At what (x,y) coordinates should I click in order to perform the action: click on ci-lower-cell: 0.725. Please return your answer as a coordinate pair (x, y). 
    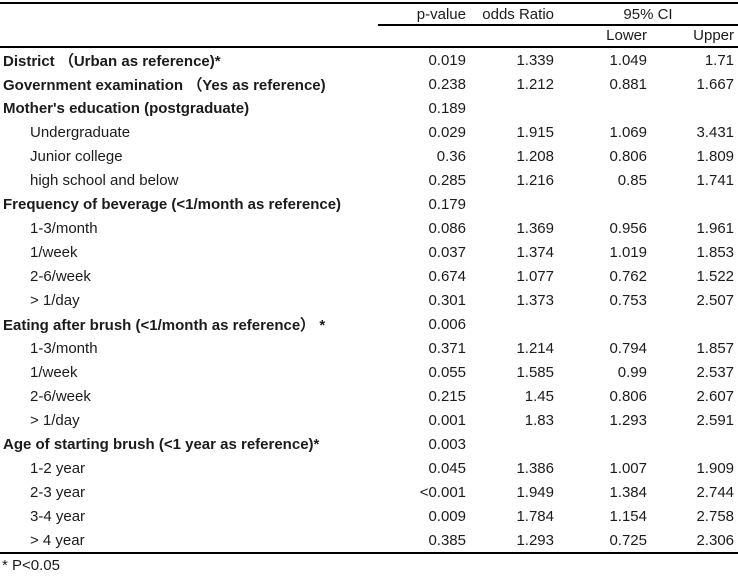
    Looking at the image, I should click on (604, 541).